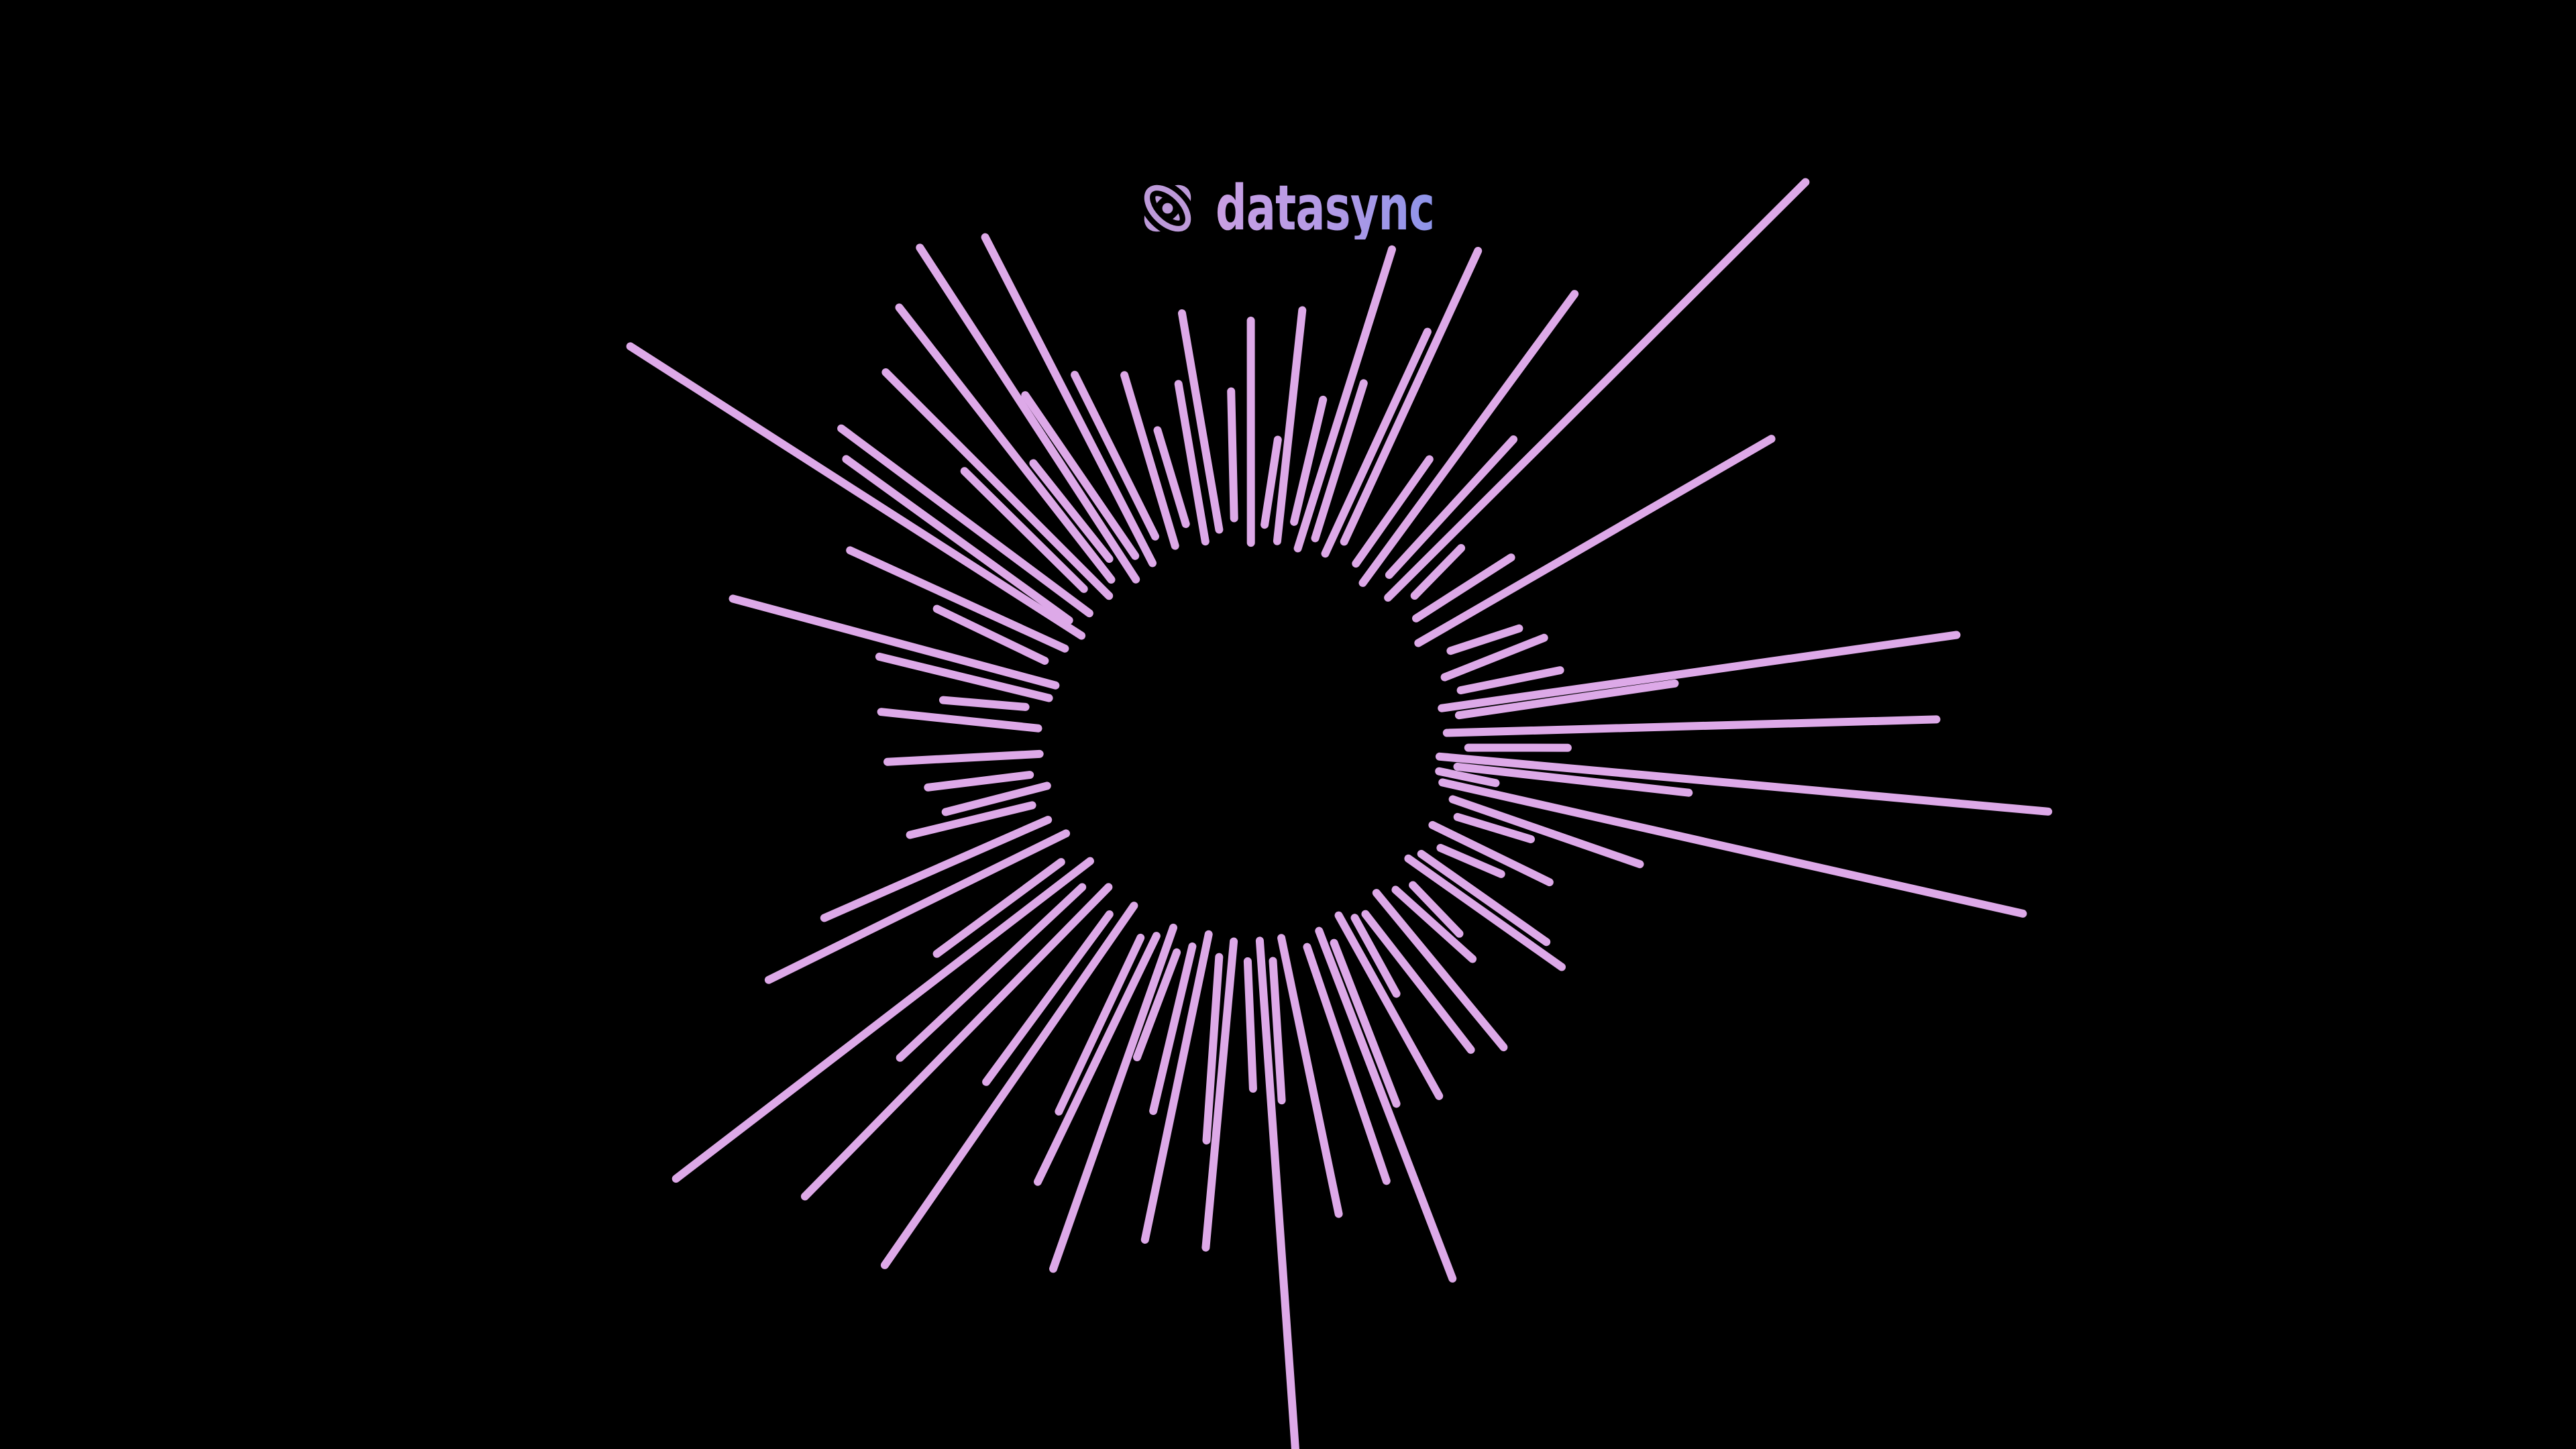 This screenshot has width=2576, height=1449. Describe the element at coordinates (1325, 207) in the screenshot. I see `brand-name: datasync` at that location.